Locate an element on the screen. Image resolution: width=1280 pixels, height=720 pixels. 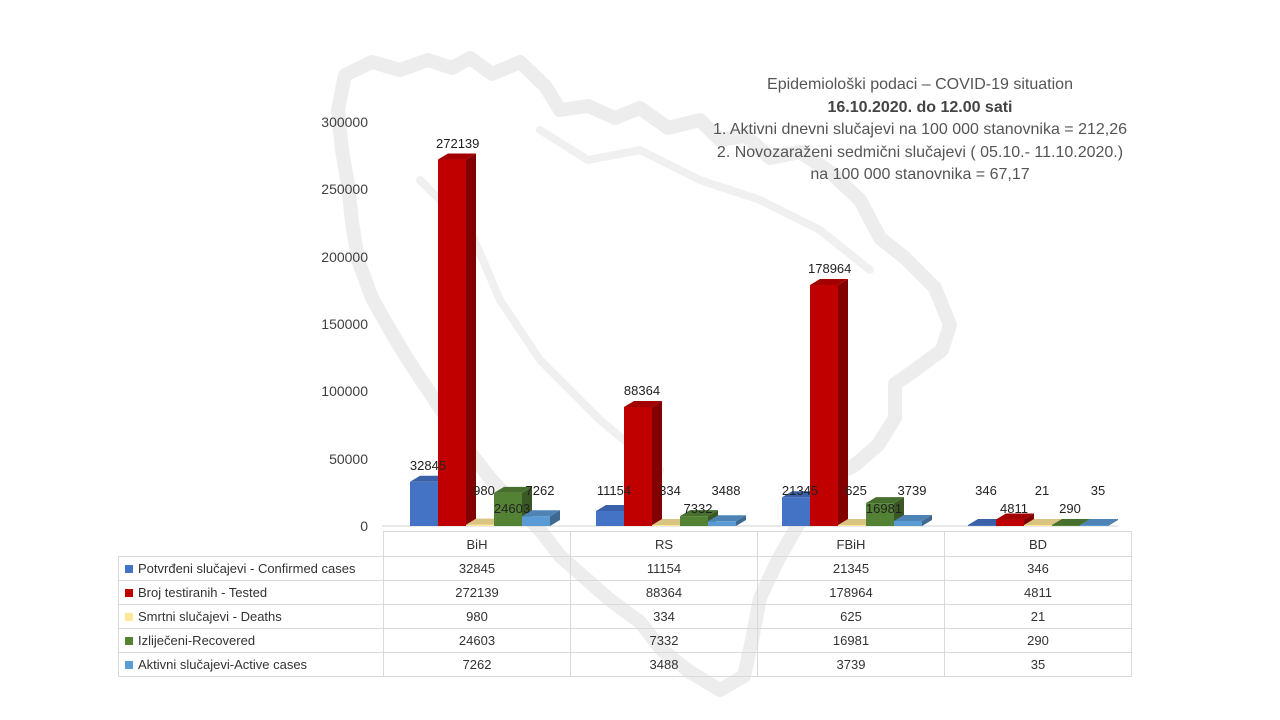
data-label: 3739 is located at coordinates (912, 490).